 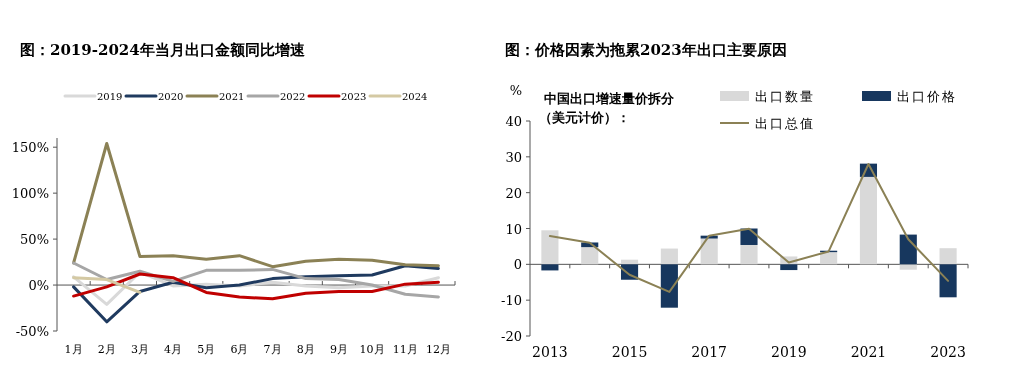 What do you see at coordinates (513, 193) in the screenshot?
I see `y-tick-label: 20` at bounding box center [513, 193].